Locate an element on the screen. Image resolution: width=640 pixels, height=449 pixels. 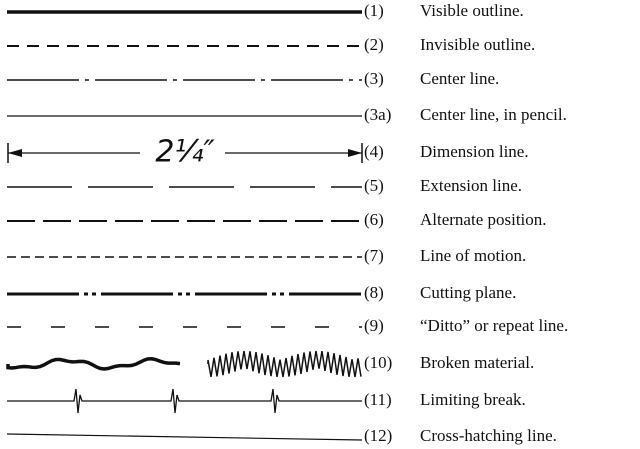
item-number: (10) is located at coordinates (378, 362).